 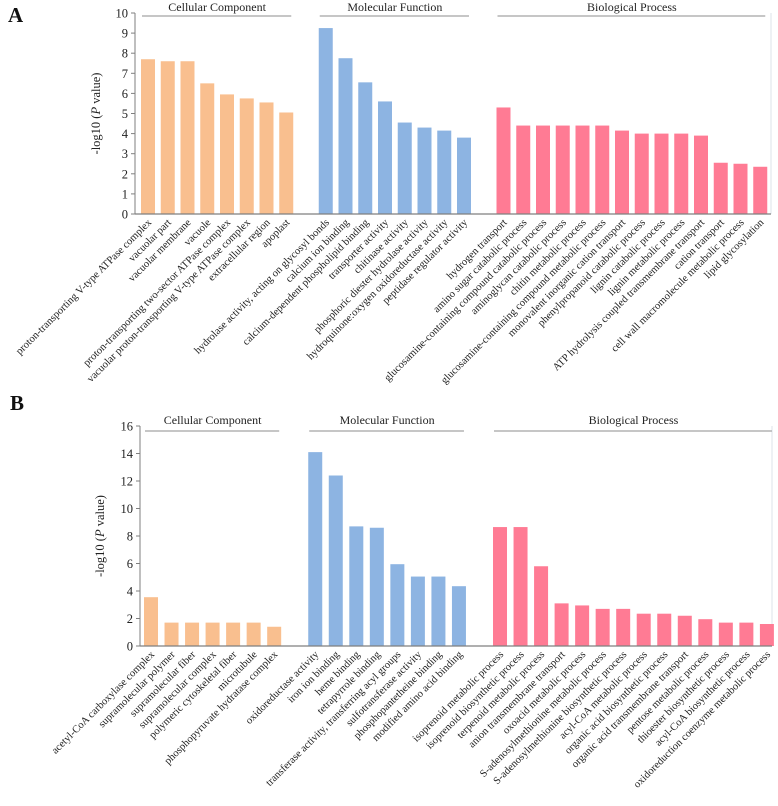 What do you see at coordinates (127, 454) in the screenshot?
I see `y-tick-label: 14` at bounding box center [127, 454].